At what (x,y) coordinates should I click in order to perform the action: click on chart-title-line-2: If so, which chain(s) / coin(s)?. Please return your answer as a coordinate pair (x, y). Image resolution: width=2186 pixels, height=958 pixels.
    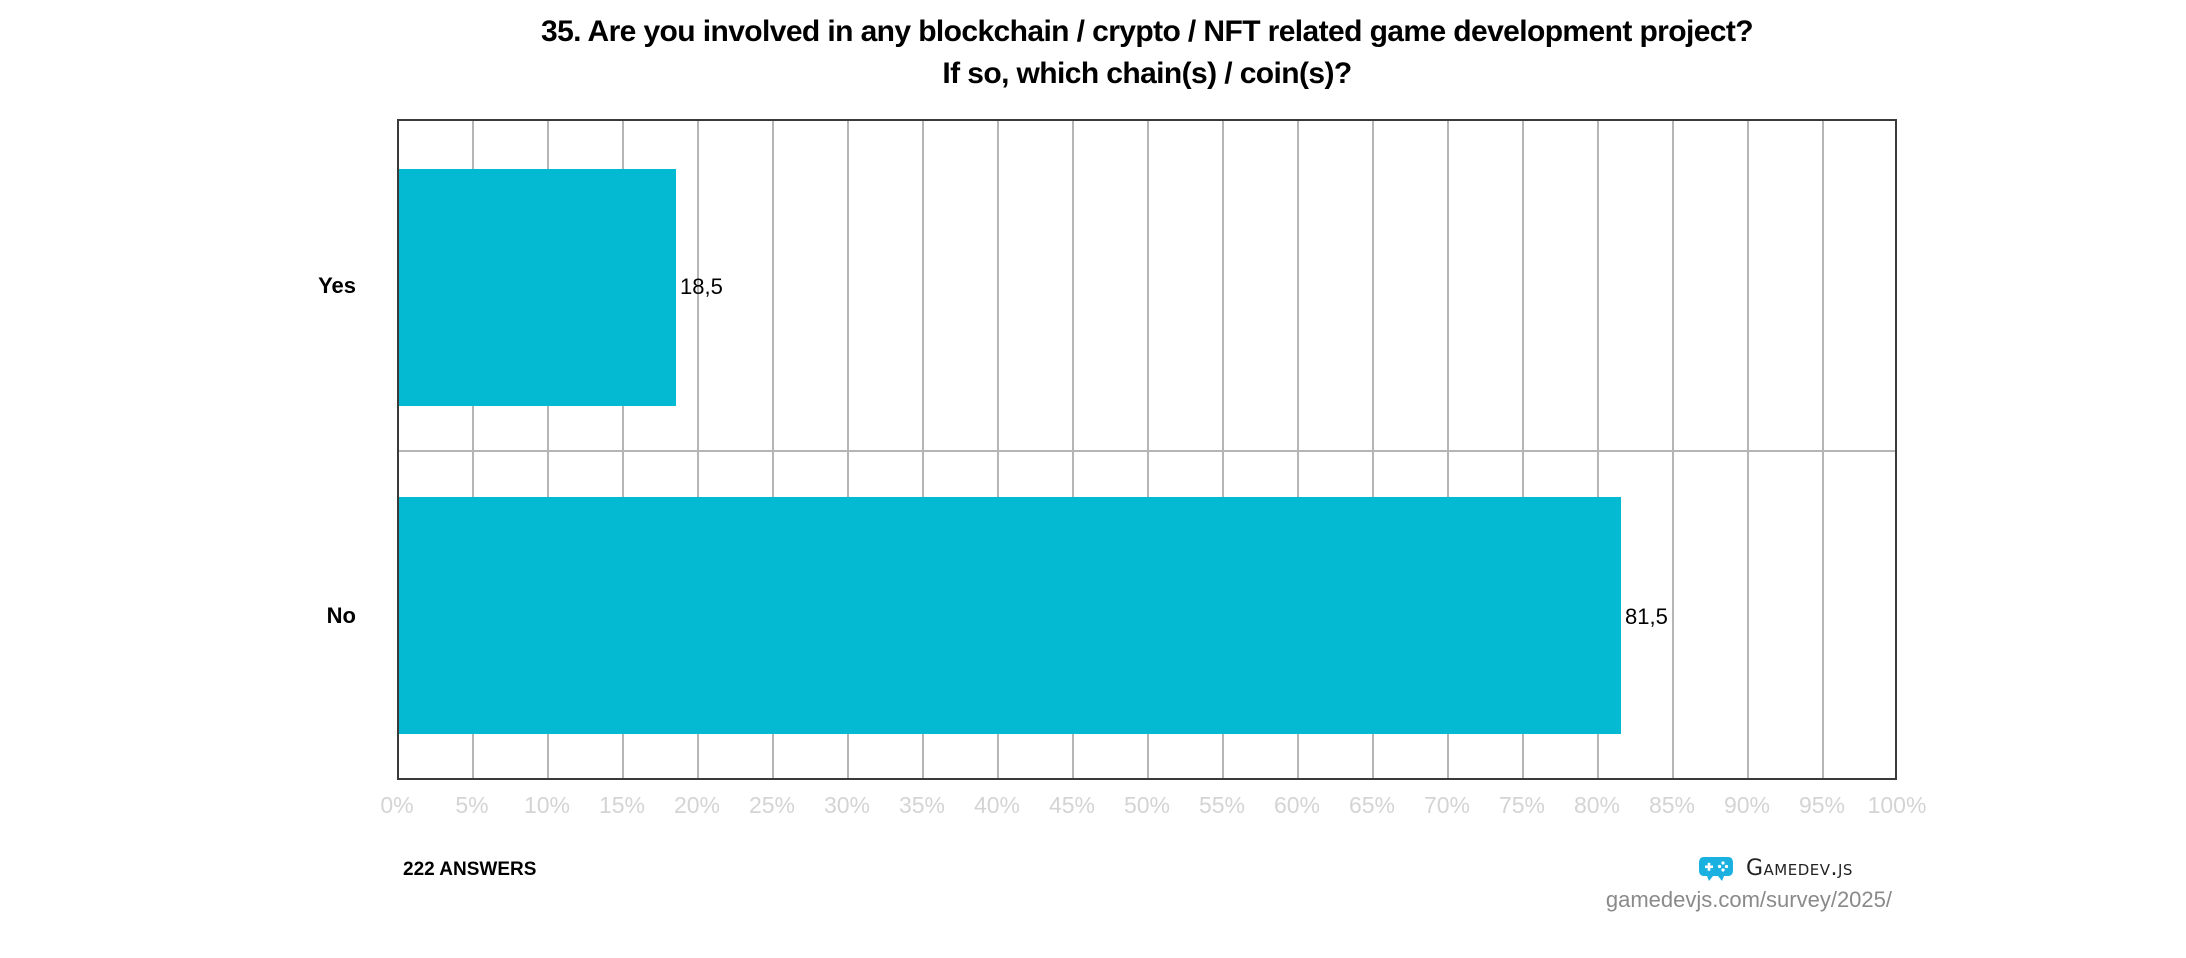
    Looking at the image, I should click on (1147, 73).